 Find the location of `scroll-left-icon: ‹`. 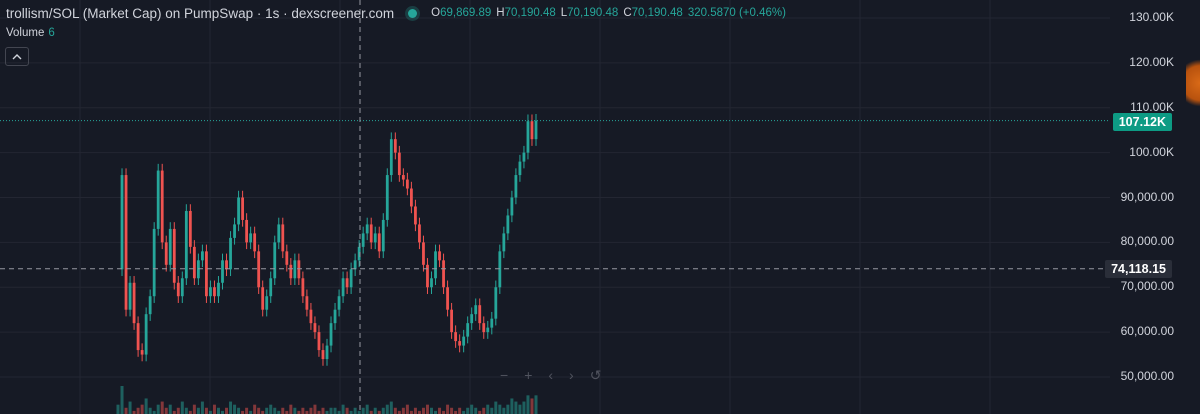

scroll-left-icon: ‹ is located at coordinates (551, 375).